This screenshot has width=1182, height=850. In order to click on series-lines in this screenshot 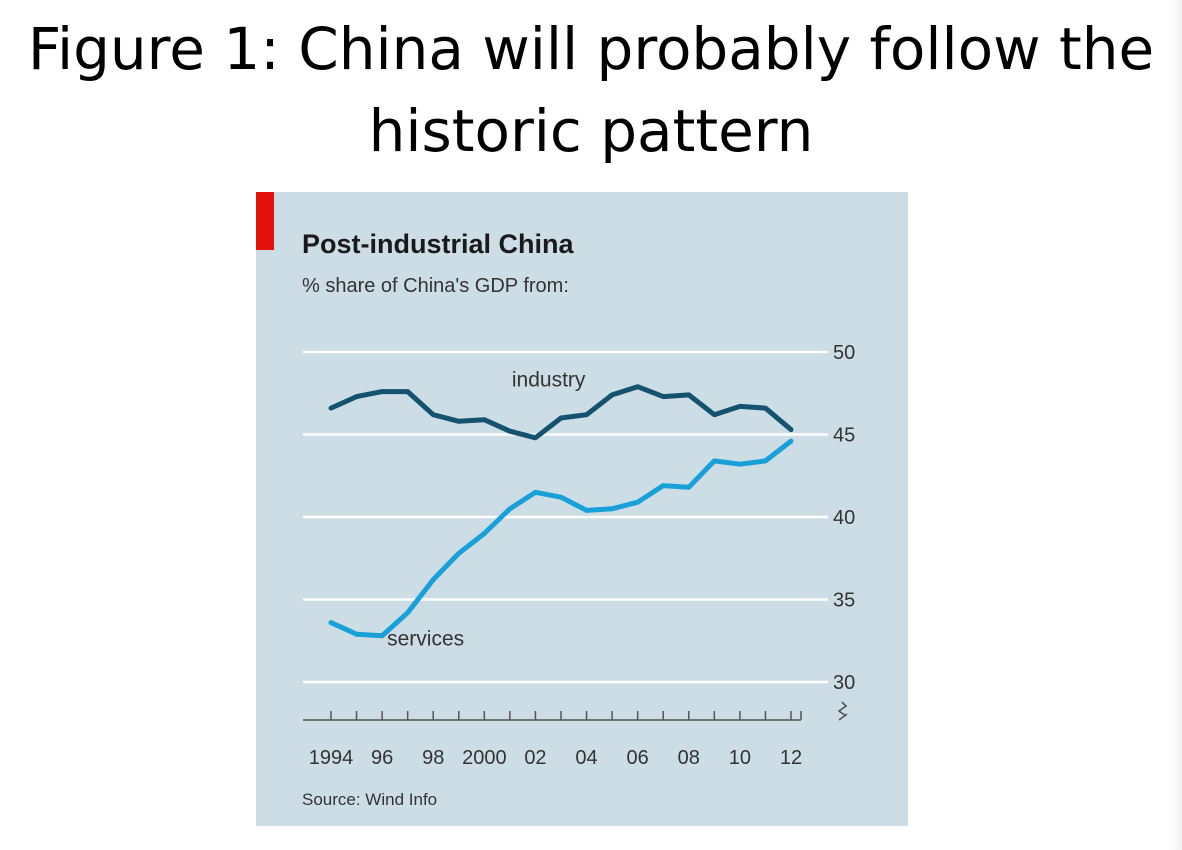, I will do `click(561, 511)`.